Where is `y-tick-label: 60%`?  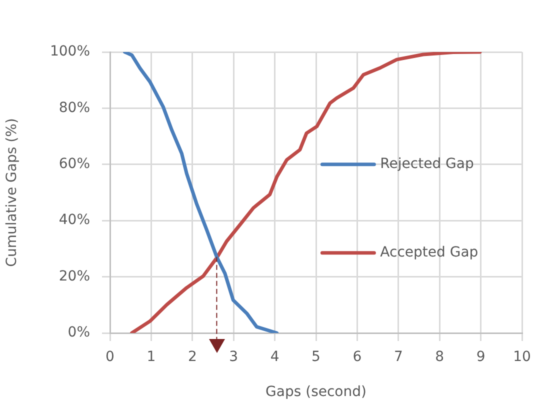
y-tick-label: 60% is located at coordinates (74, 164).